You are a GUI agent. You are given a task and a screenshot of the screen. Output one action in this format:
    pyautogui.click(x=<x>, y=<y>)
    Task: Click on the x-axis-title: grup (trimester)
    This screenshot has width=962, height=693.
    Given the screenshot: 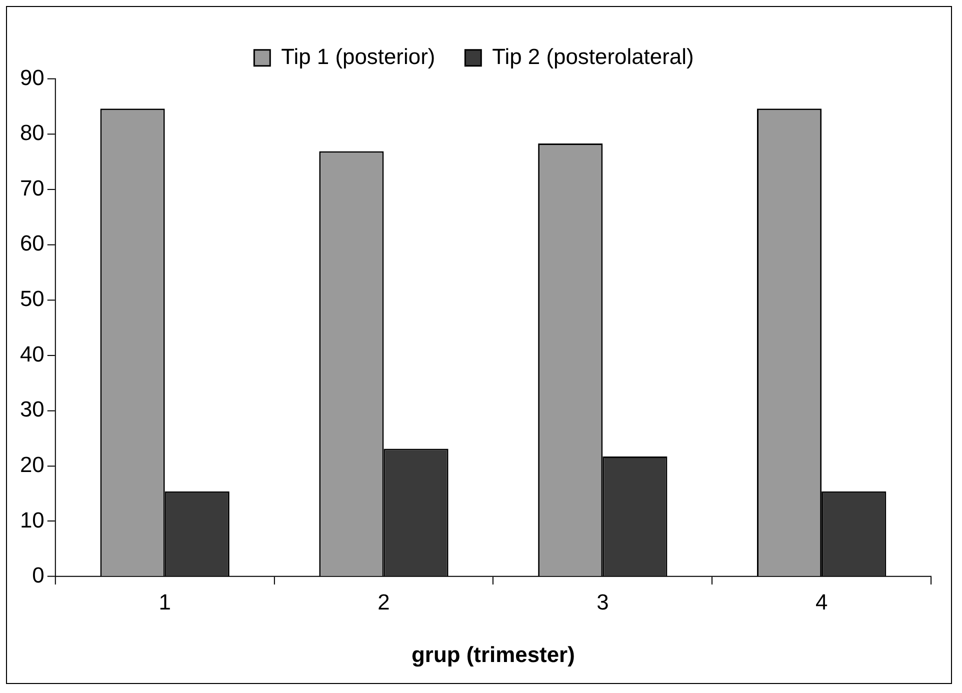 What is the action you would take?
    pyautogui.click(x=493, y=654)
    